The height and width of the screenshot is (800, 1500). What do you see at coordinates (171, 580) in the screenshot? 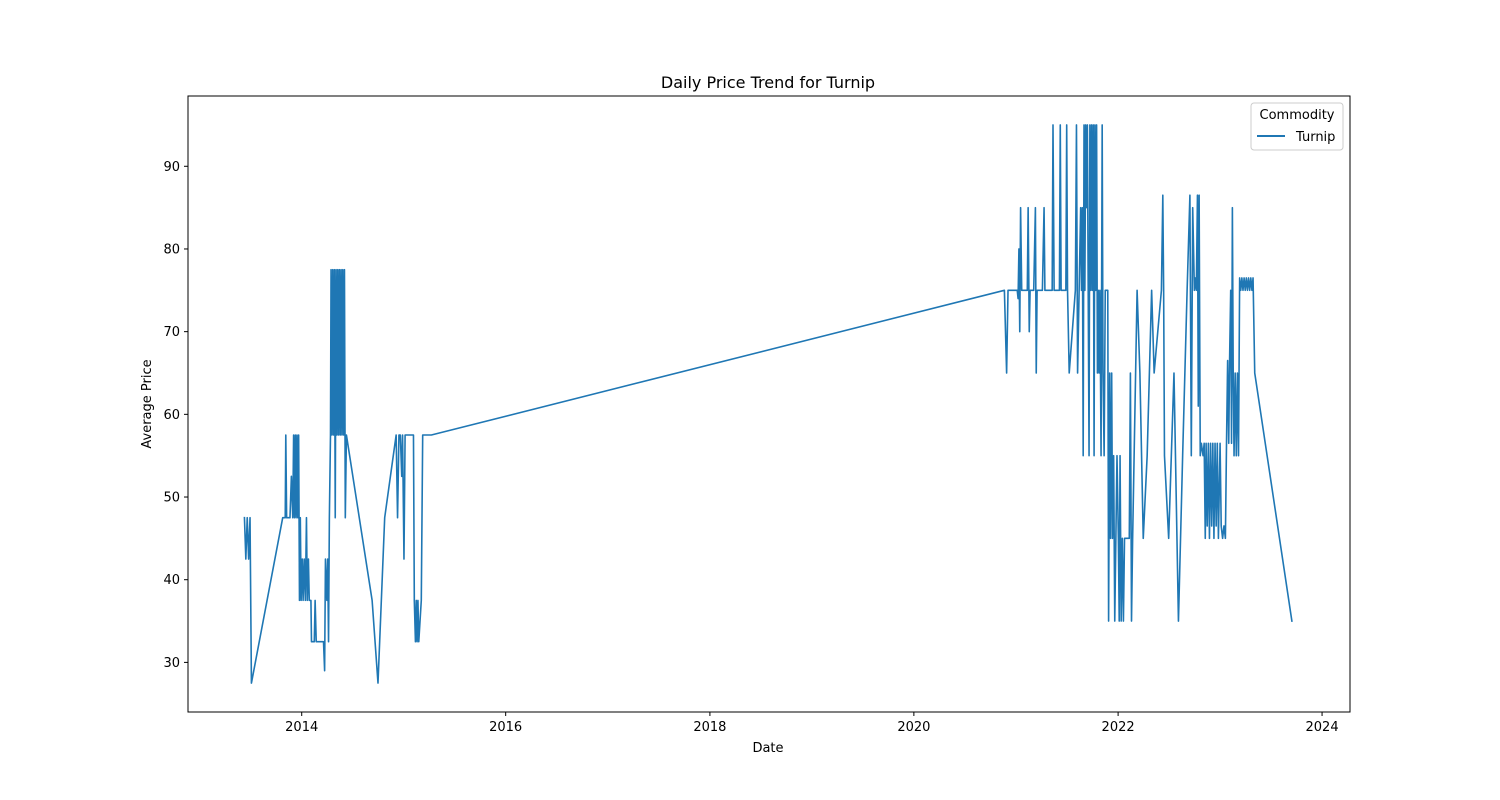
I see `y-tick-label: 40` at bounding box center [171, 580].